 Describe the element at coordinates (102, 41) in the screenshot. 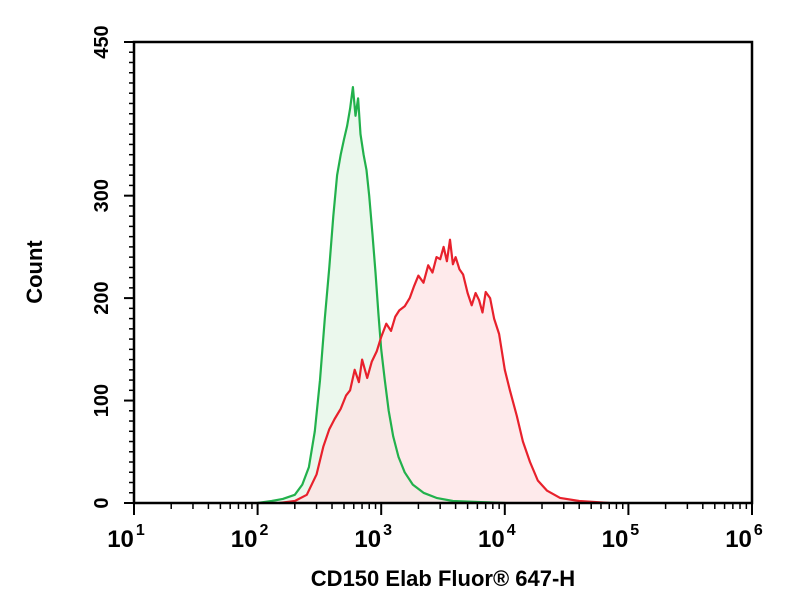

I see `y-tick-label: 450` at that location.